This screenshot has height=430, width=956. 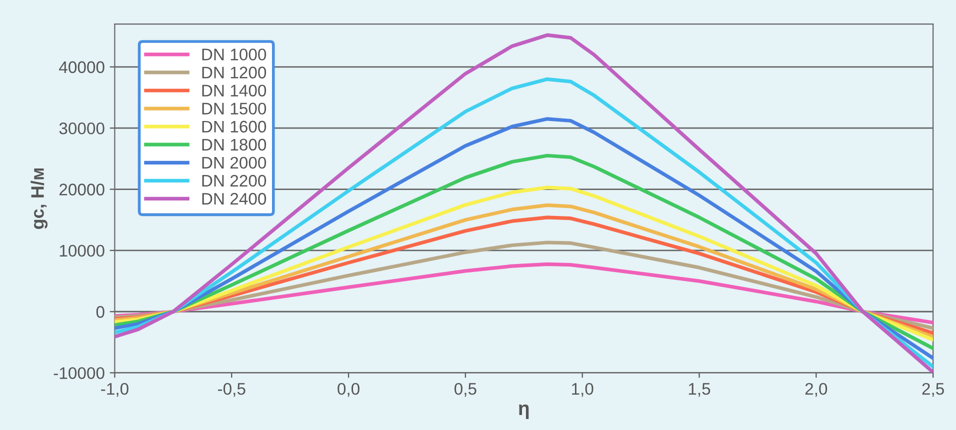 What do you see at coordinates (234, 180) in the screenshot?
I see `legend-label: DN 2200` at bounding box center [234, 180].